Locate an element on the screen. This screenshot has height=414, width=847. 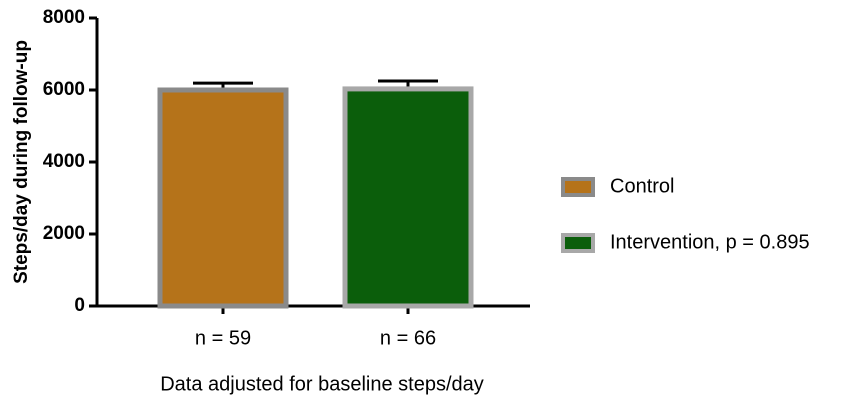
y-tick-label: 0 is located at coordinates (79, 305).